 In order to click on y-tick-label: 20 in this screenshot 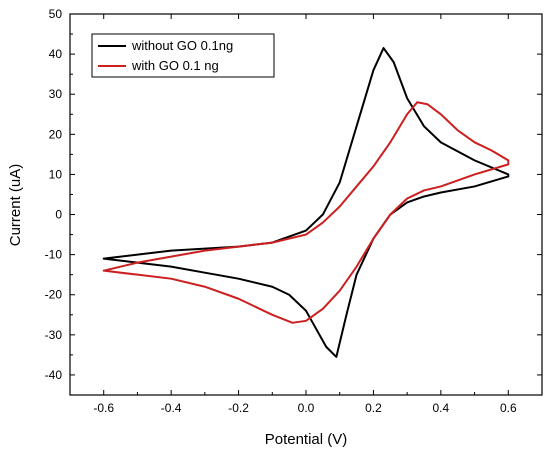, I will do `click(56, 134)`.